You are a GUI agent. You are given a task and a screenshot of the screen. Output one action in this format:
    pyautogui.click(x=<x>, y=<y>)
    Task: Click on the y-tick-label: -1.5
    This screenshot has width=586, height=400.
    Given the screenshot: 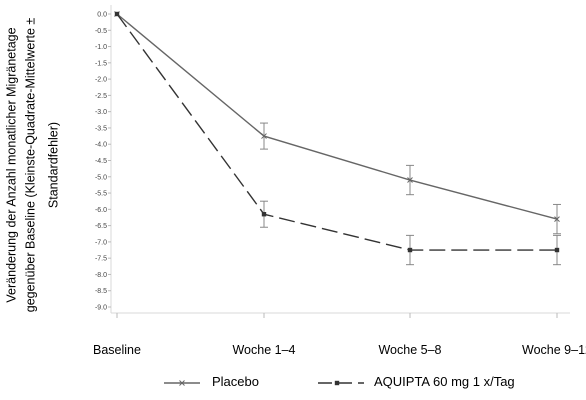 What is the action you would take?
    pyautogui.click(x=101, y=63)
    